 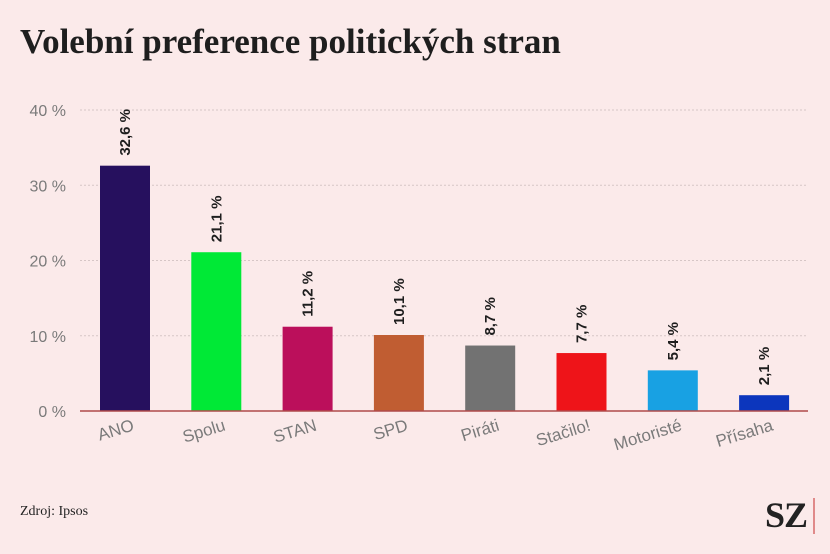 I want to click on category-label: Spolu, so click(x=203, y=431).